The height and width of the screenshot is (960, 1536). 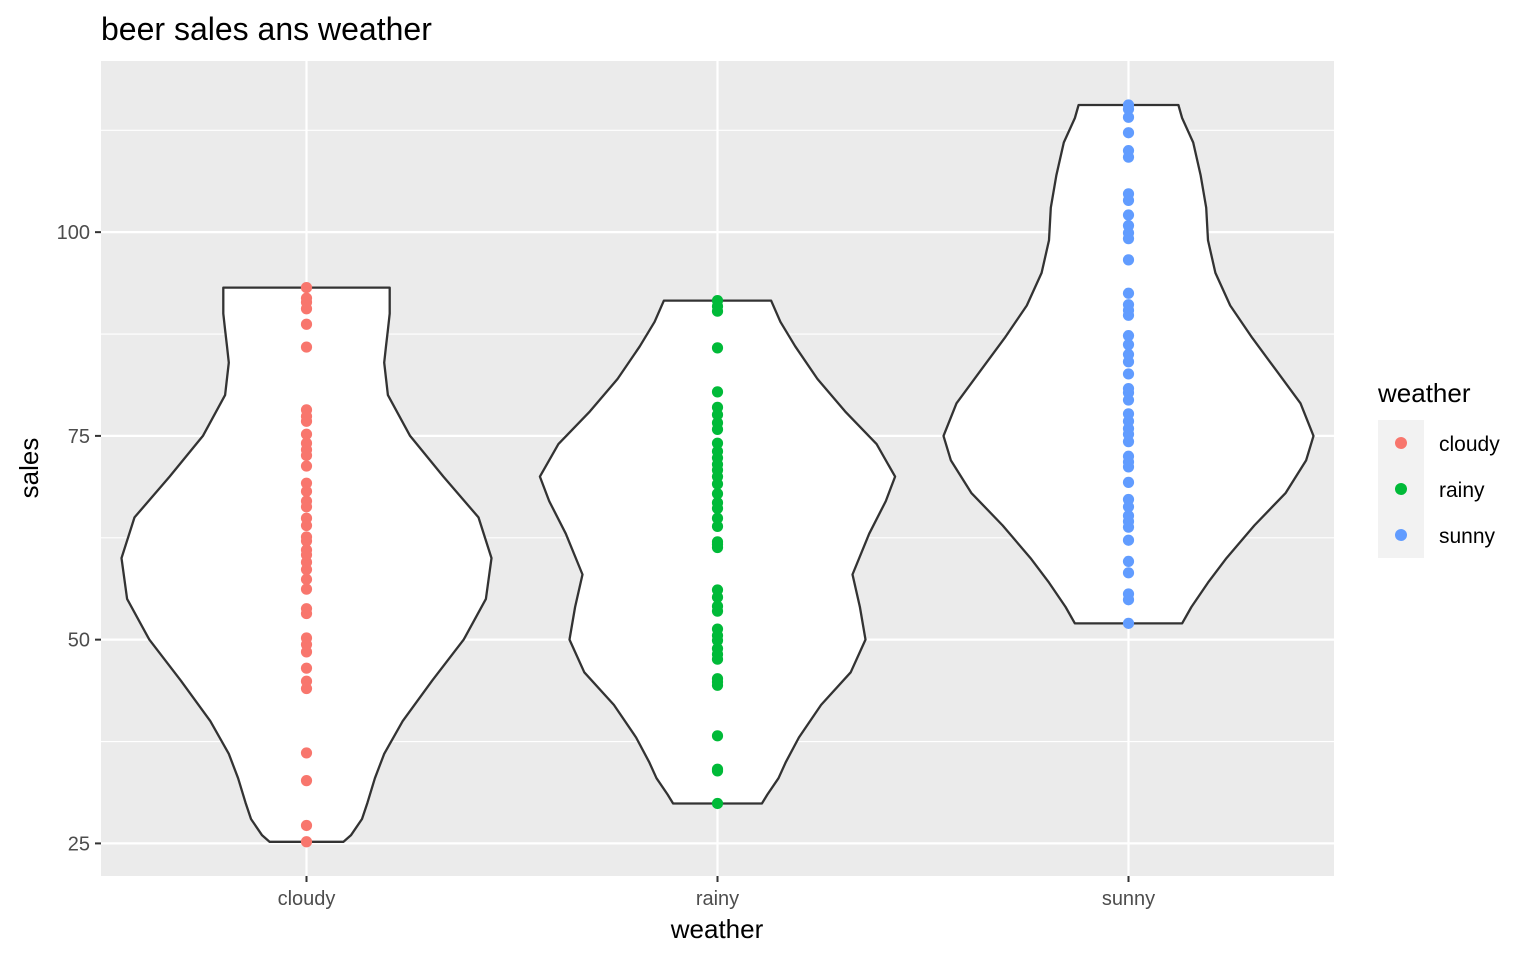 What do you see at coordinates (717, 929) in the screenshot?
I see `x-axis-title: weather` at bounding box center [717, 929].